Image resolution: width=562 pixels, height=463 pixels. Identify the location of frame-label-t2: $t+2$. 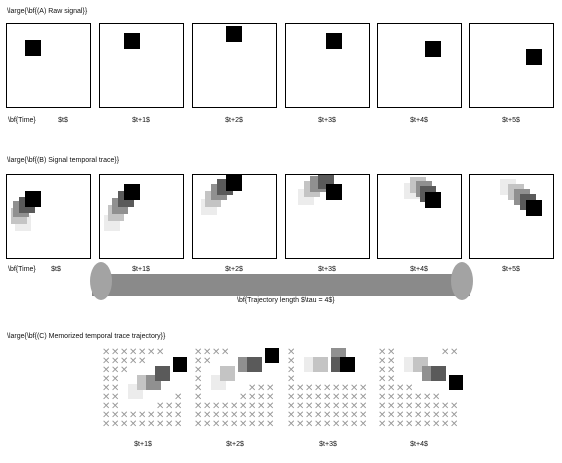
(234, 120).